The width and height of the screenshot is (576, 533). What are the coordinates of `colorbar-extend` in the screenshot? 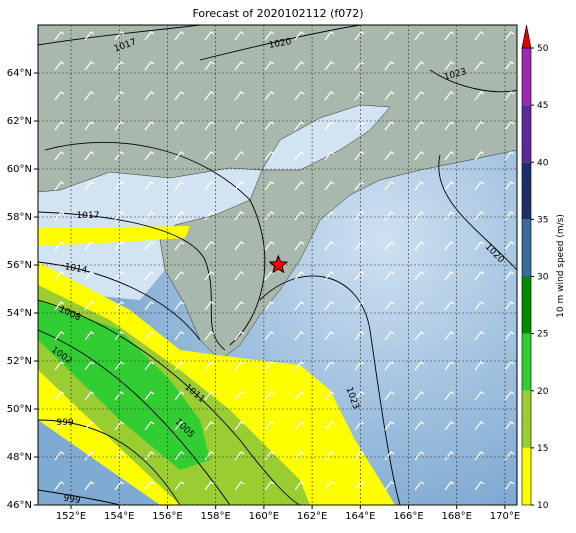 It's located at (526, 36).